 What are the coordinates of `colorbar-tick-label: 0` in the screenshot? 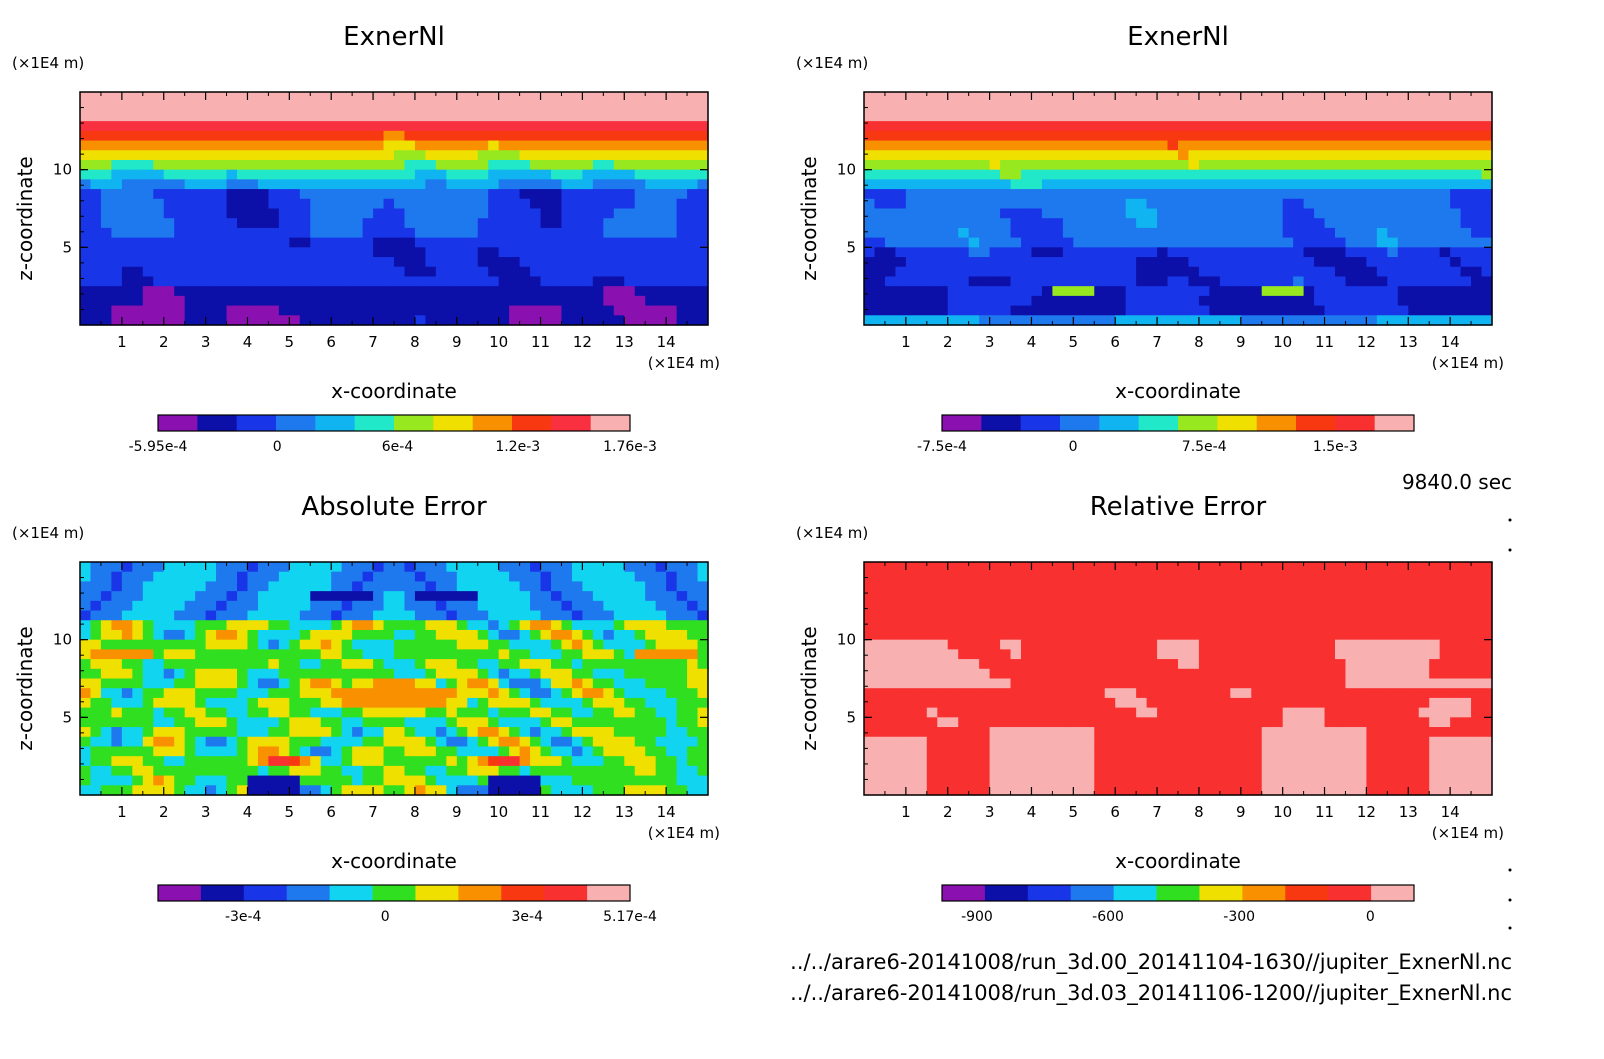 It's located at (385, 917).